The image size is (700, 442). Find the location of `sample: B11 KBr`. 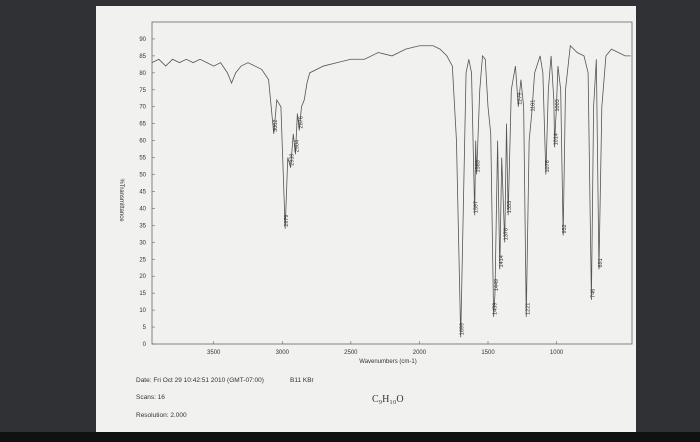

sample: B11 KBr is located at coordinates (302, 380).